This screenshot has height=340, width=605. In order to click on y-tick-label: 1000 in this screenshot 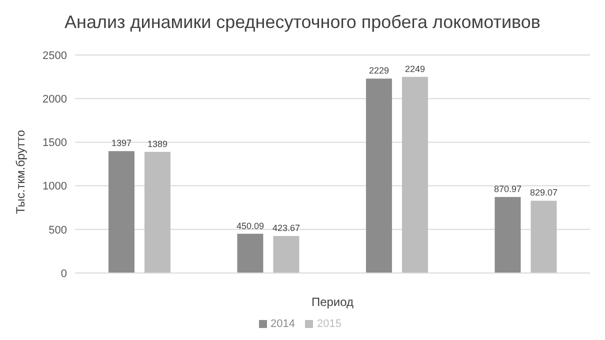, I will do `click(54, 186)`.